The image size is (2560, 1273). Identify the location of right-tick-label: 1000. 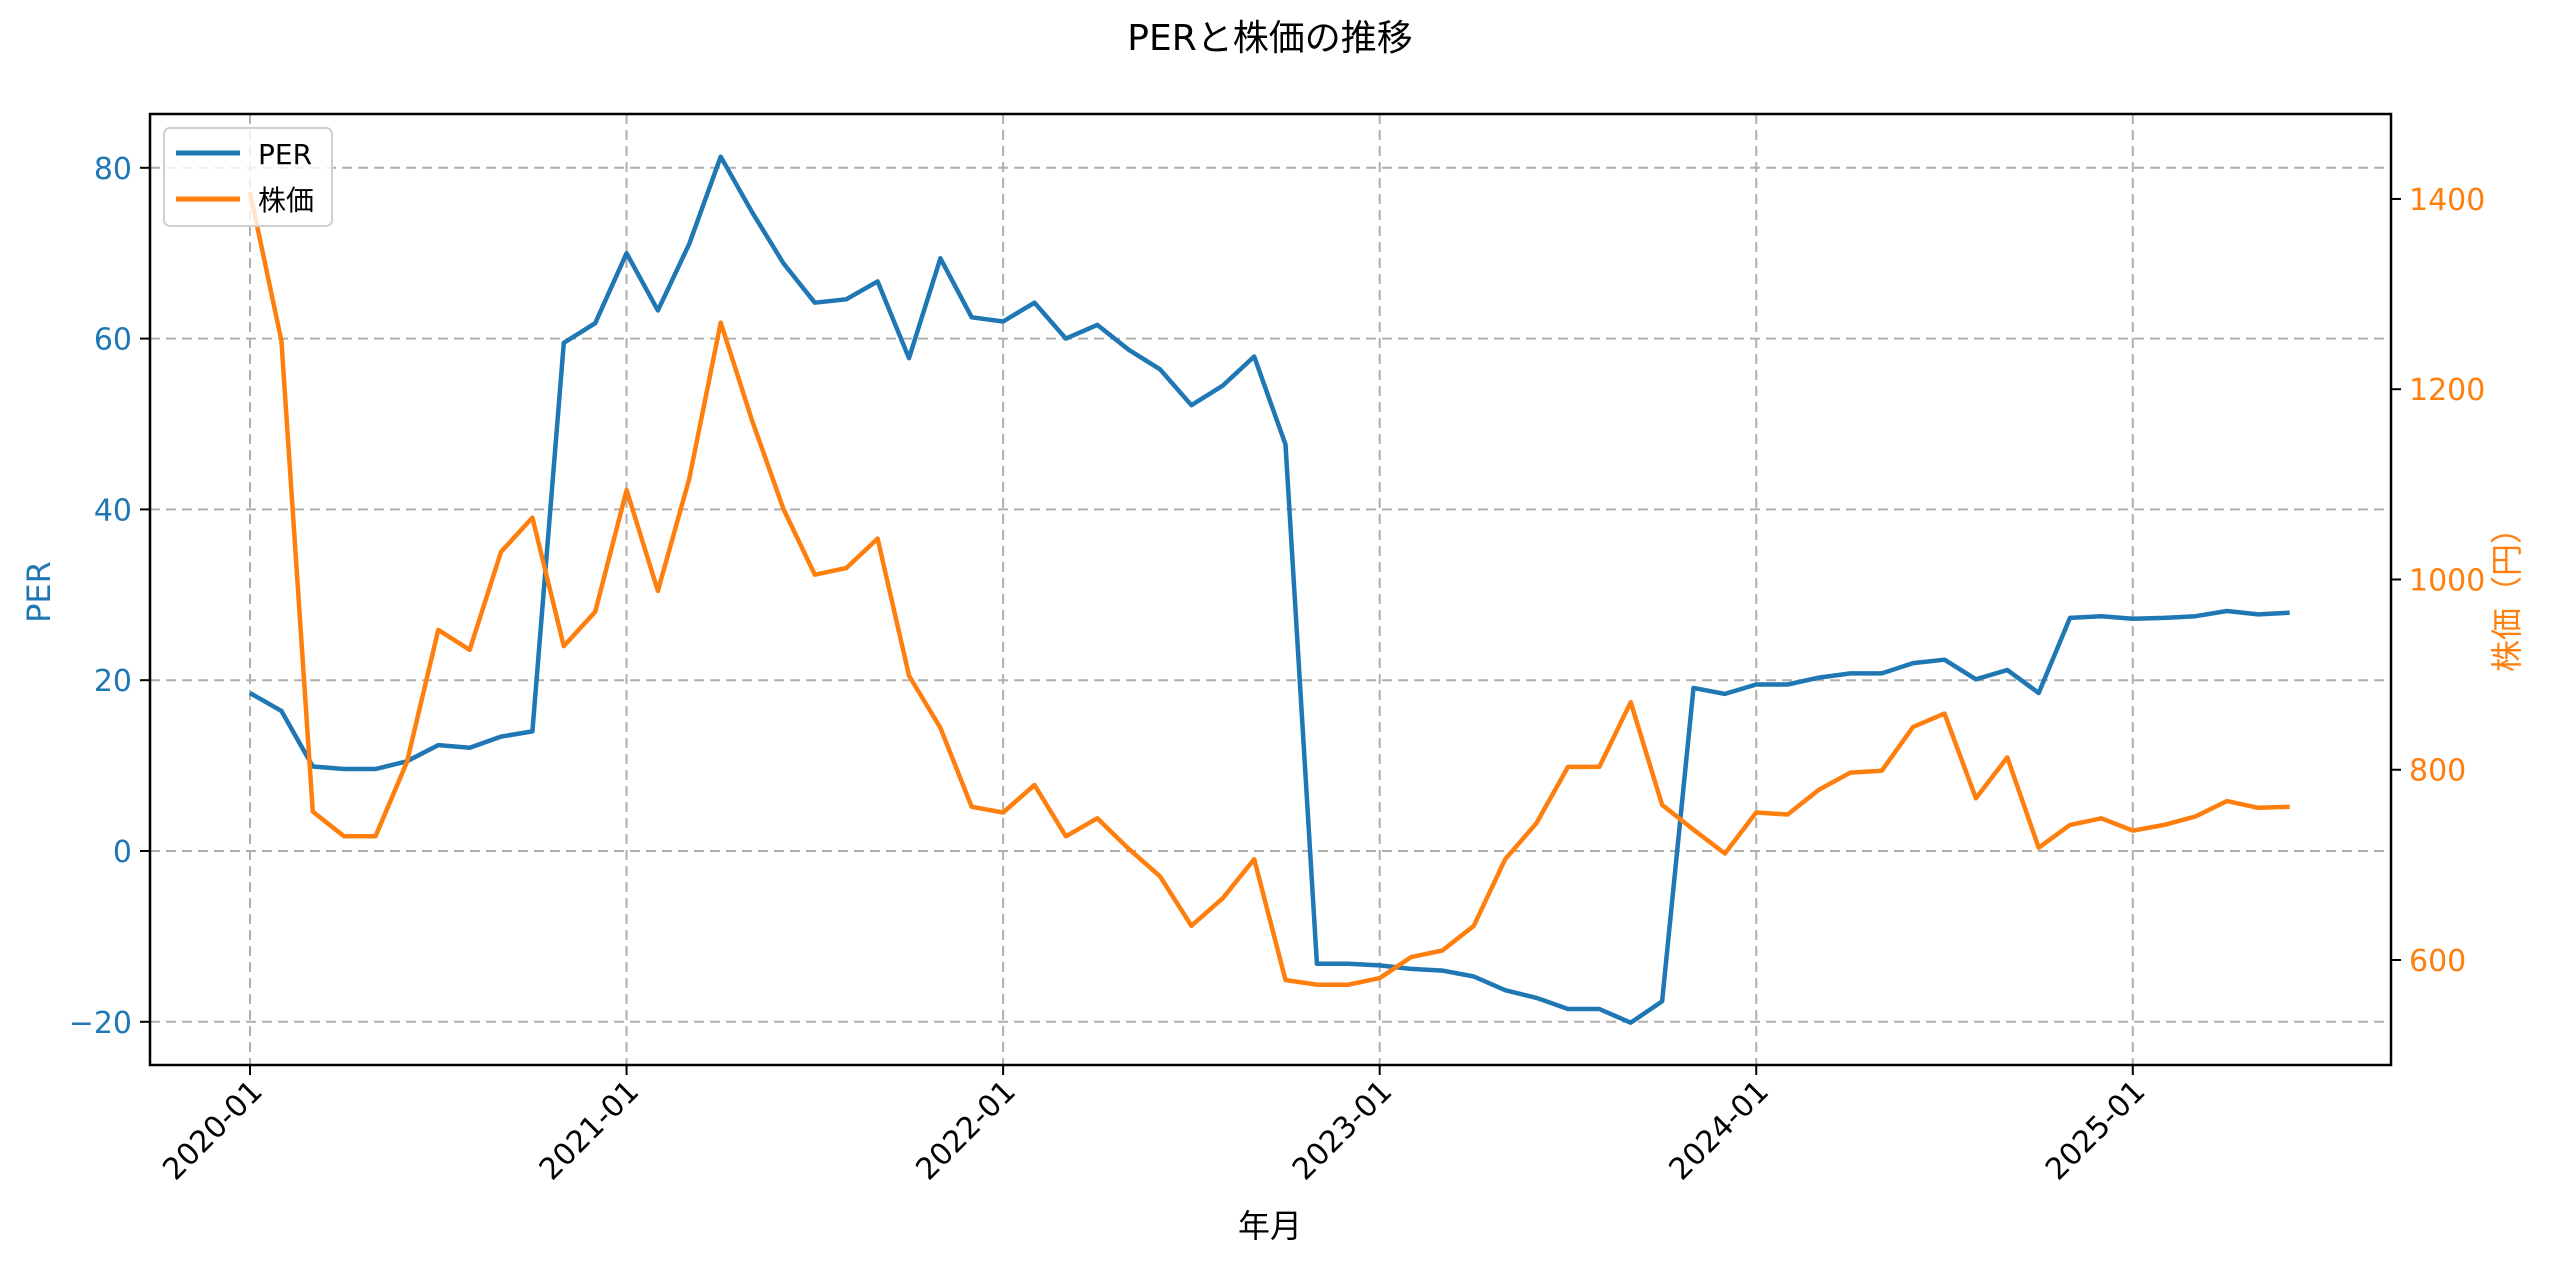
(2447, 580).